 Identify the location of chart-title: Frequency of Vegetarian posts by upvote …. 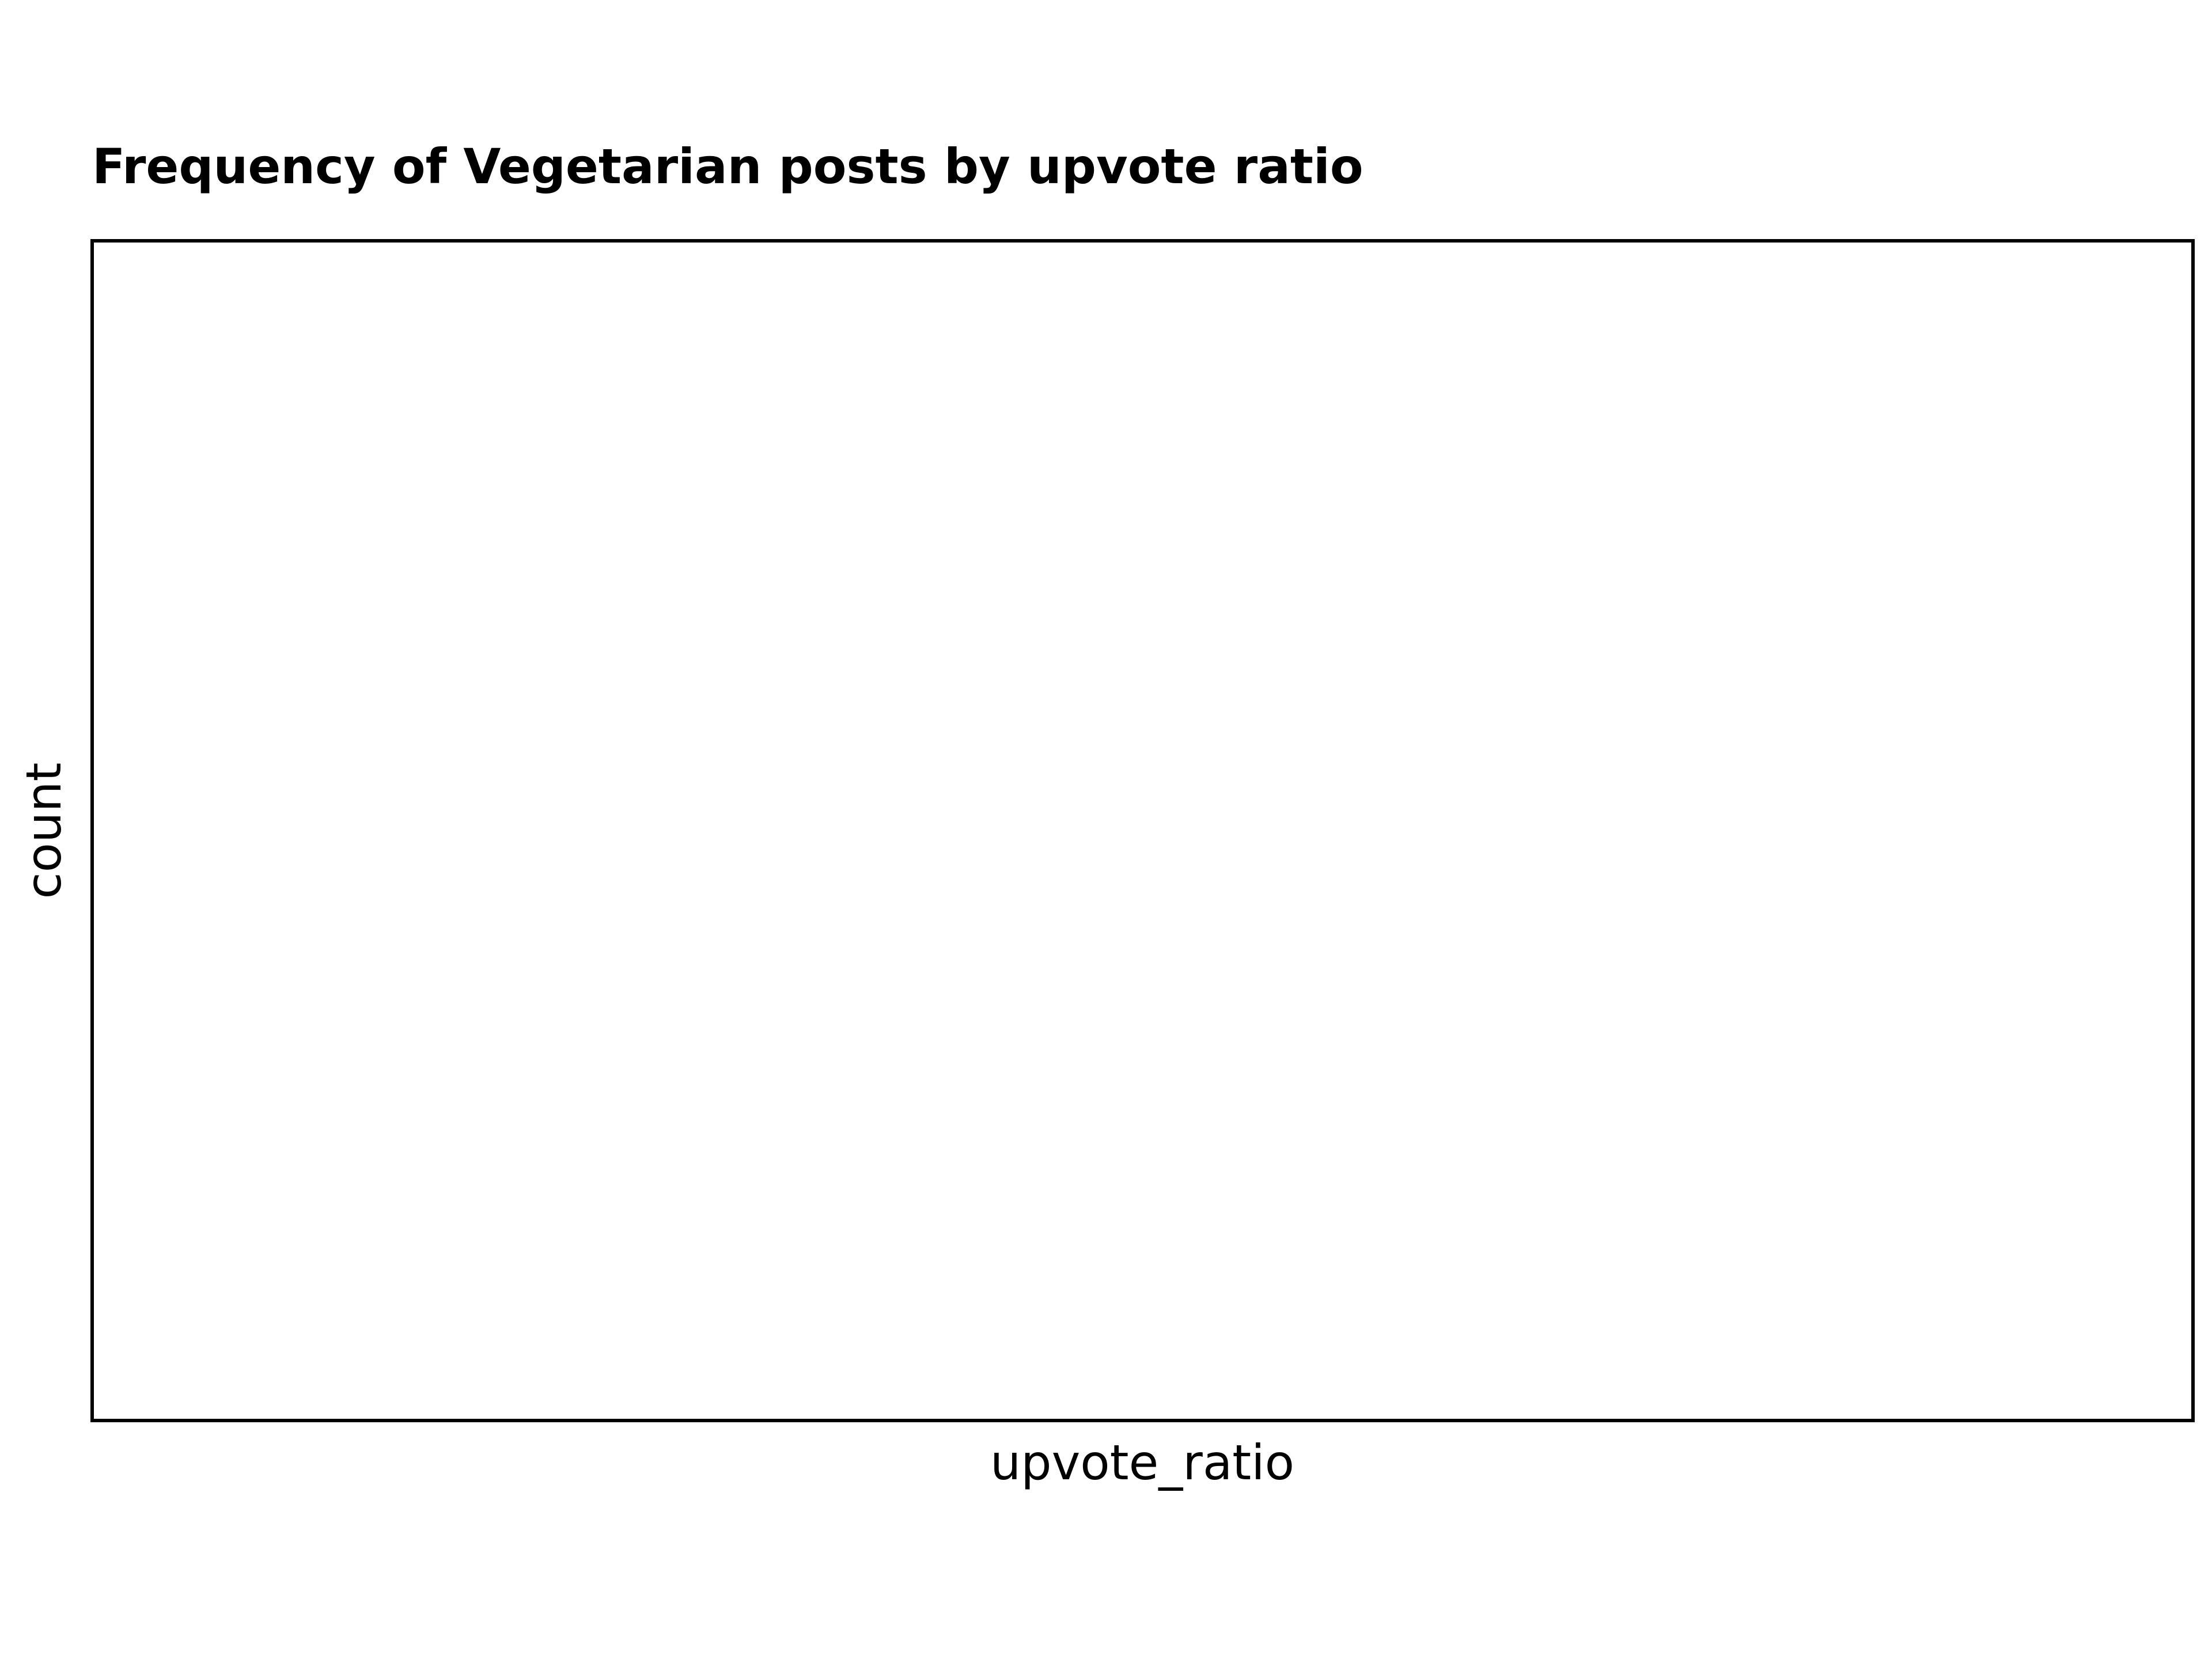
(727, 166).